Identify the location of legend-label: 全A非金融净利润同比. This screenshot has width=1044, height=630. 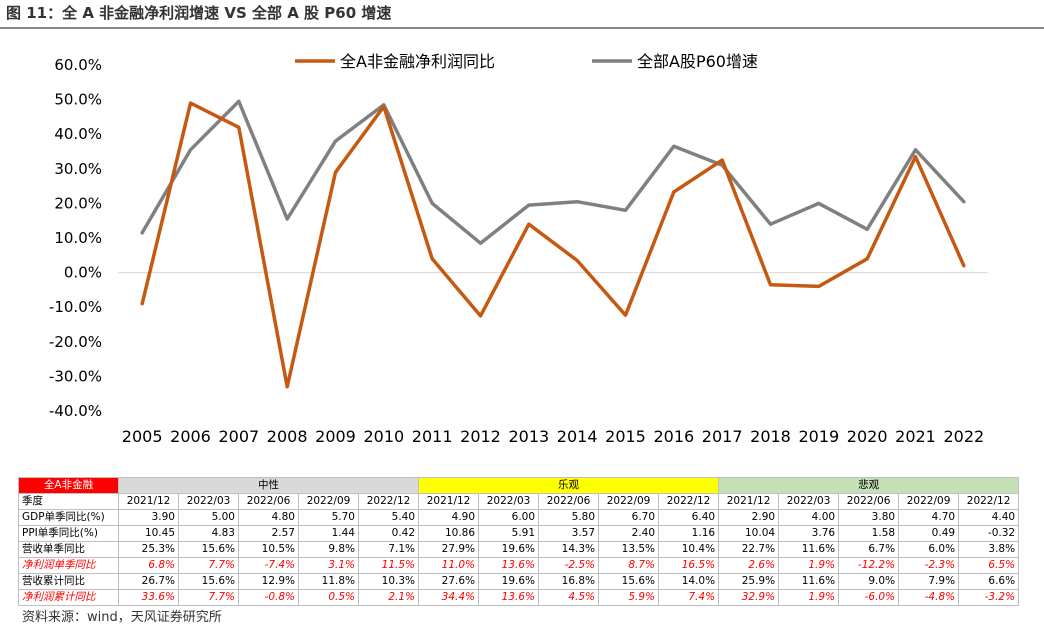
(417, 61).